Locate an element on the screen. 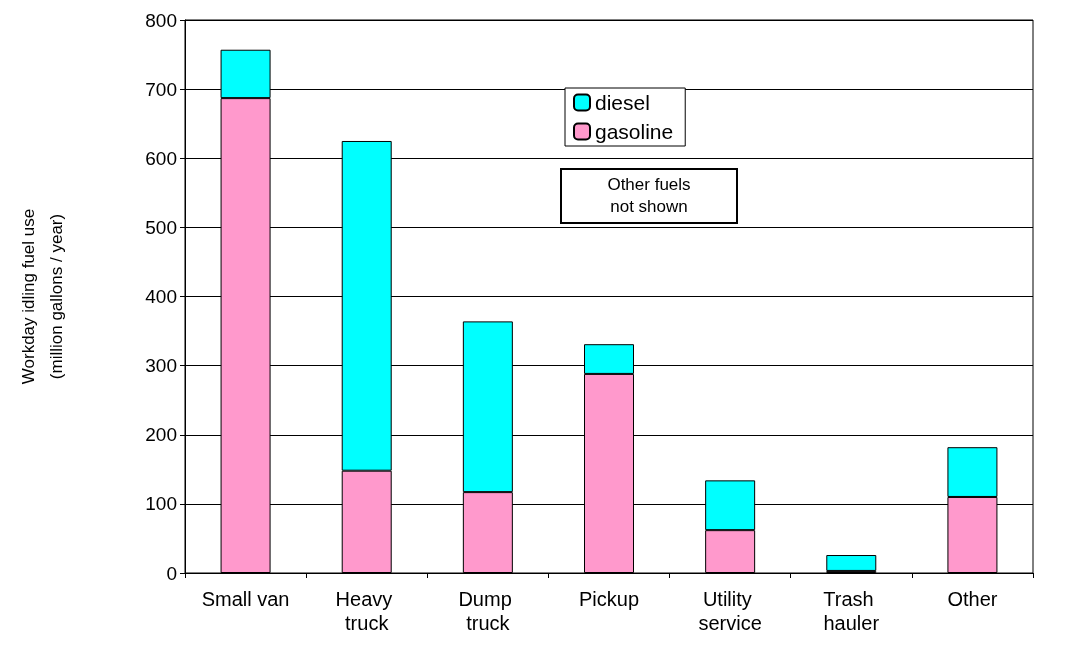  y-tick-label: 300 is located at coordinates (161, 366).